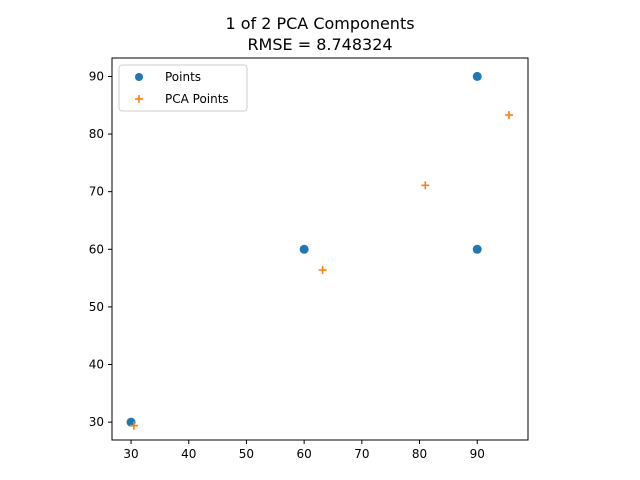 The height and width of the screenshot is (480, 640). What do you see at coordinates (130, 454) in the screenshot?
I see `x-tick-label: 30` at bounding box center [130, 454].